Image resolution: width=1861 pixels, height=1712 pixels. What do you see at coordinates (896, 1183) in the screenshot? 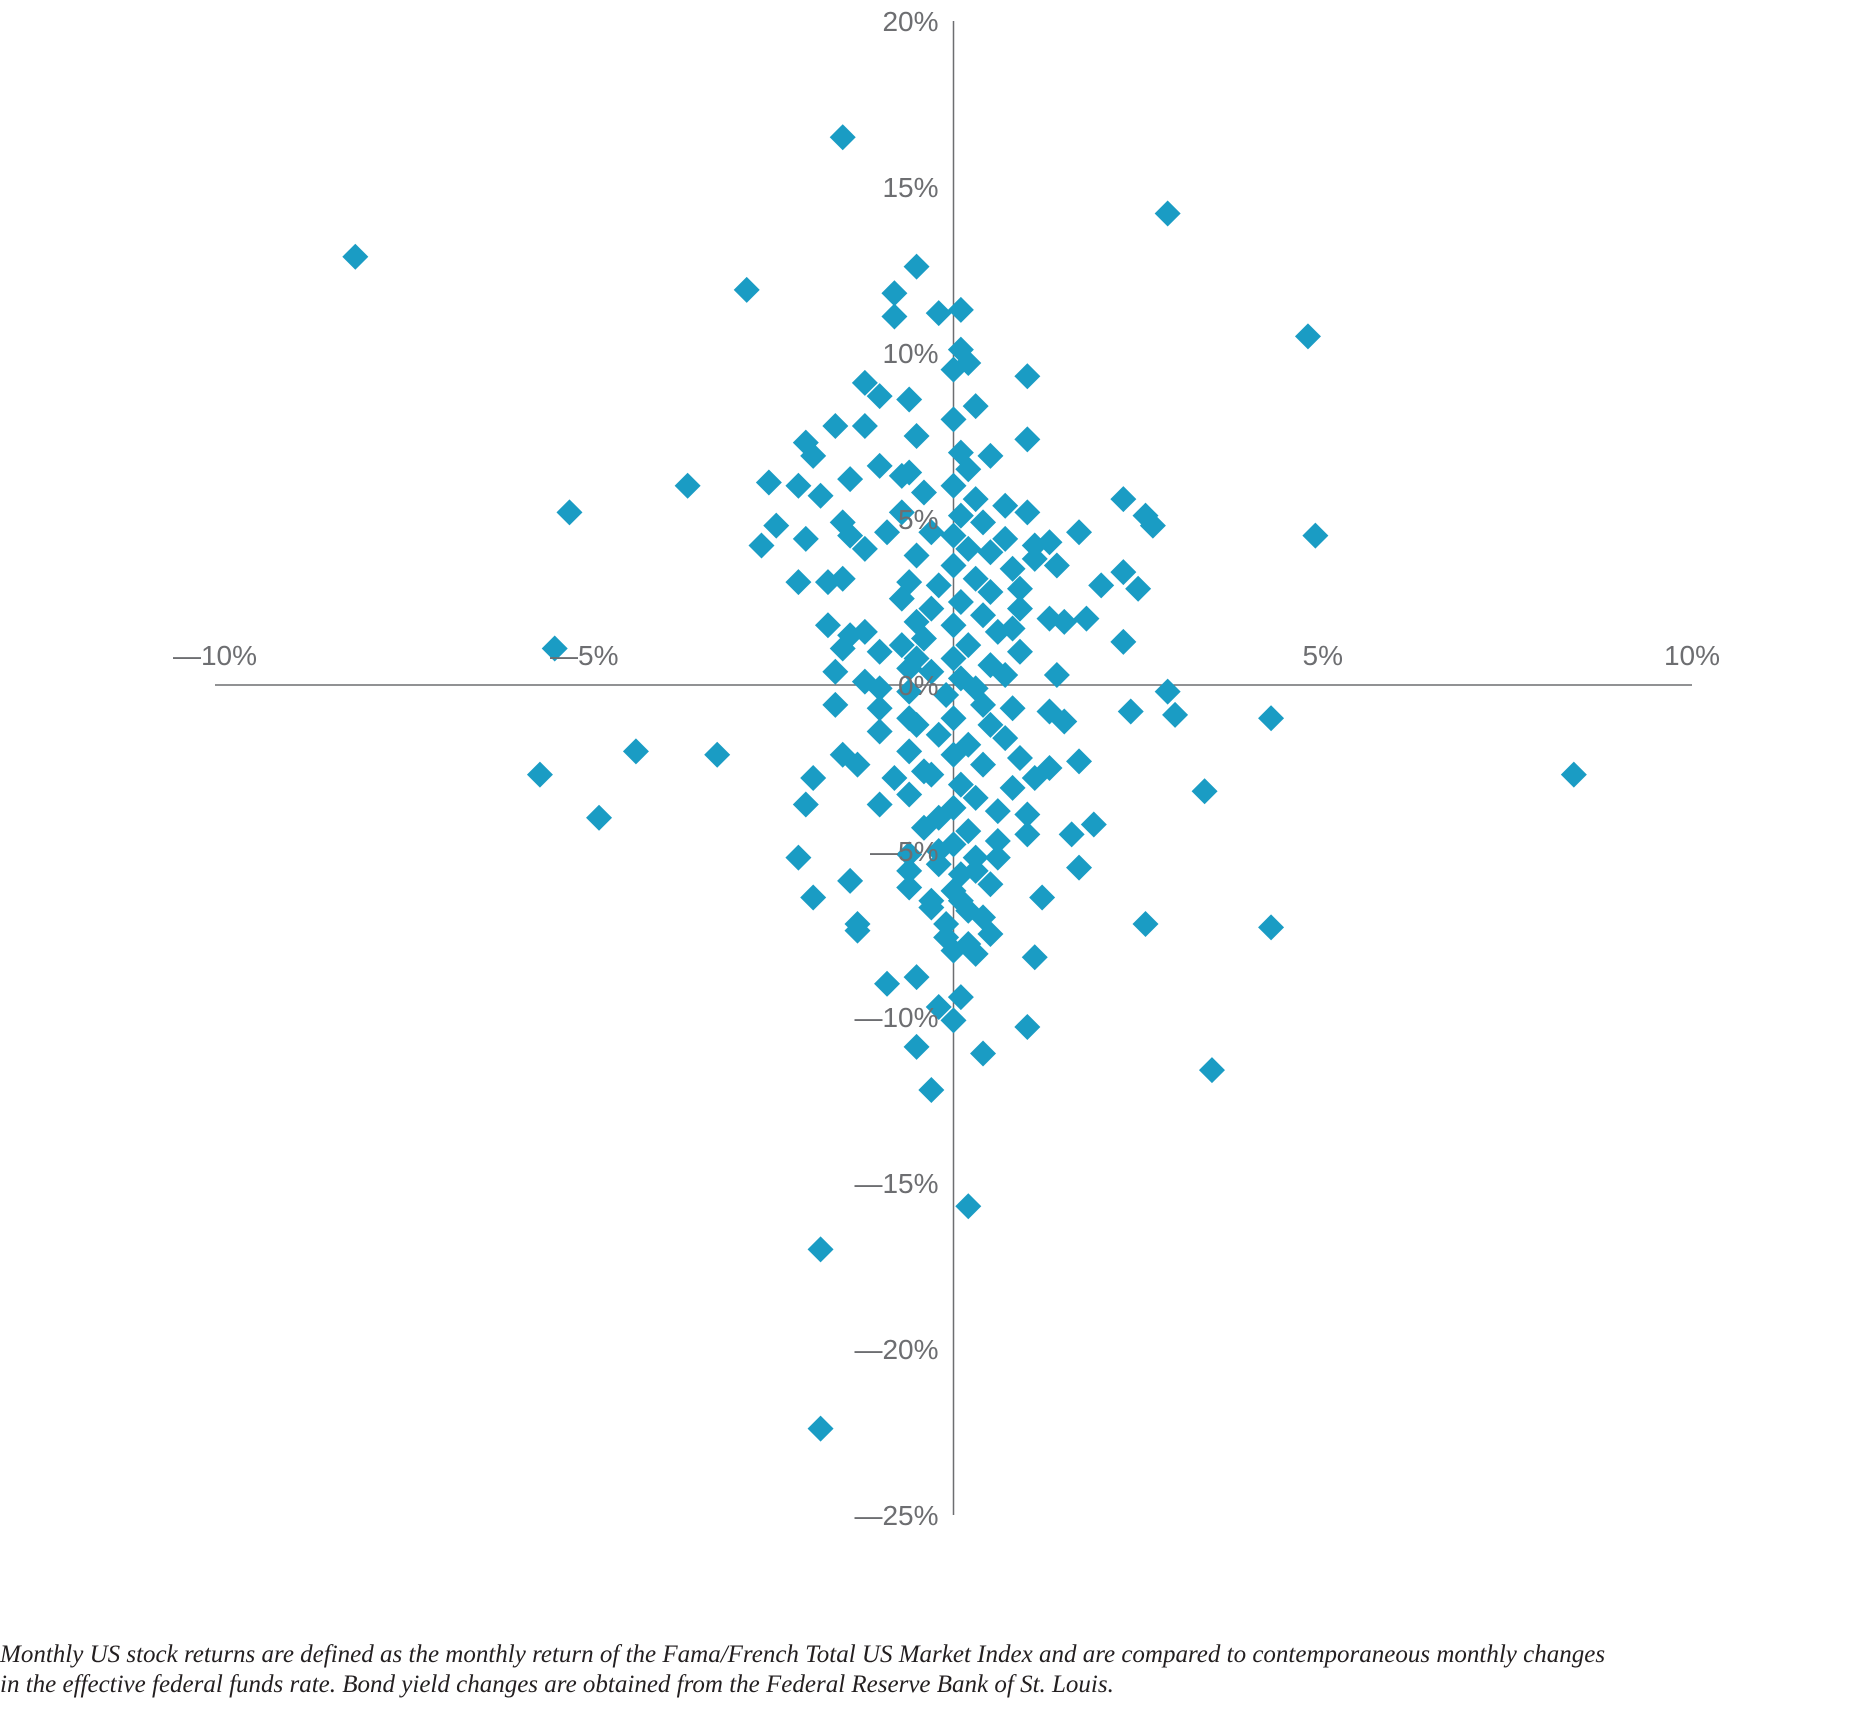
I see `y-tick-label: —15%` at bounding box center [896, 1183].